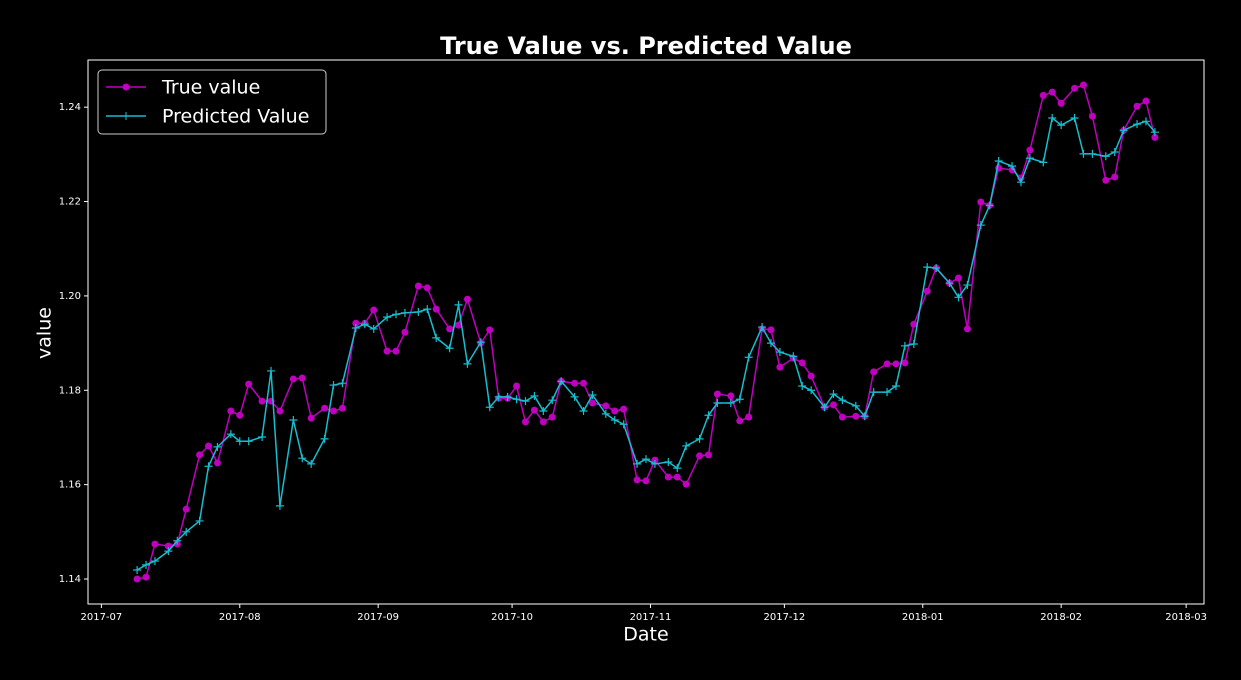 The width and height of the screenshot is (1241, 680). I want to click on legend-label: Predicted Value, so click(235, 117).